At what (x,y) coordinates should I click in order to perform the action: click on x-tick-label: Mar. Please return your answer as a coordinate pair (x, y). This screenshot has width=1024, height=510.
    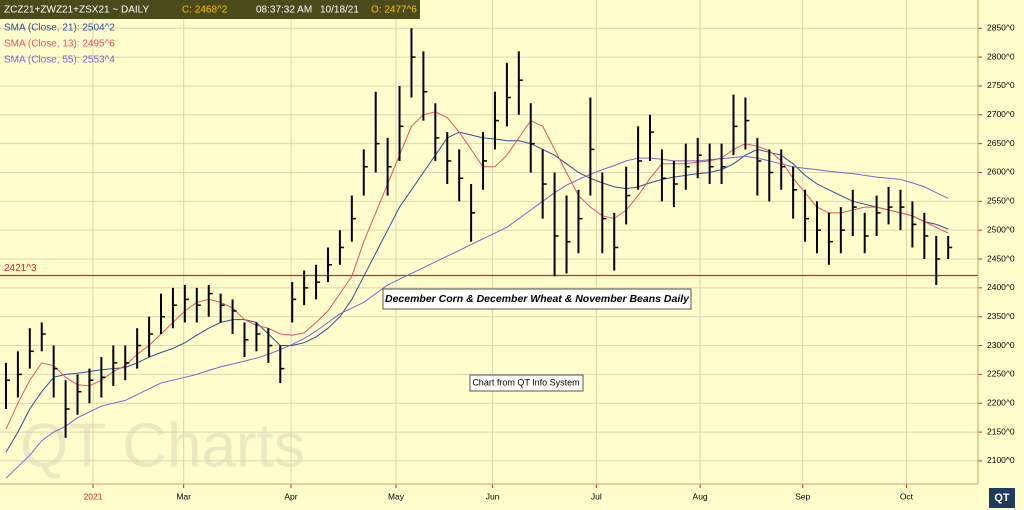
    Looking at the image, I should click on (183, 496).